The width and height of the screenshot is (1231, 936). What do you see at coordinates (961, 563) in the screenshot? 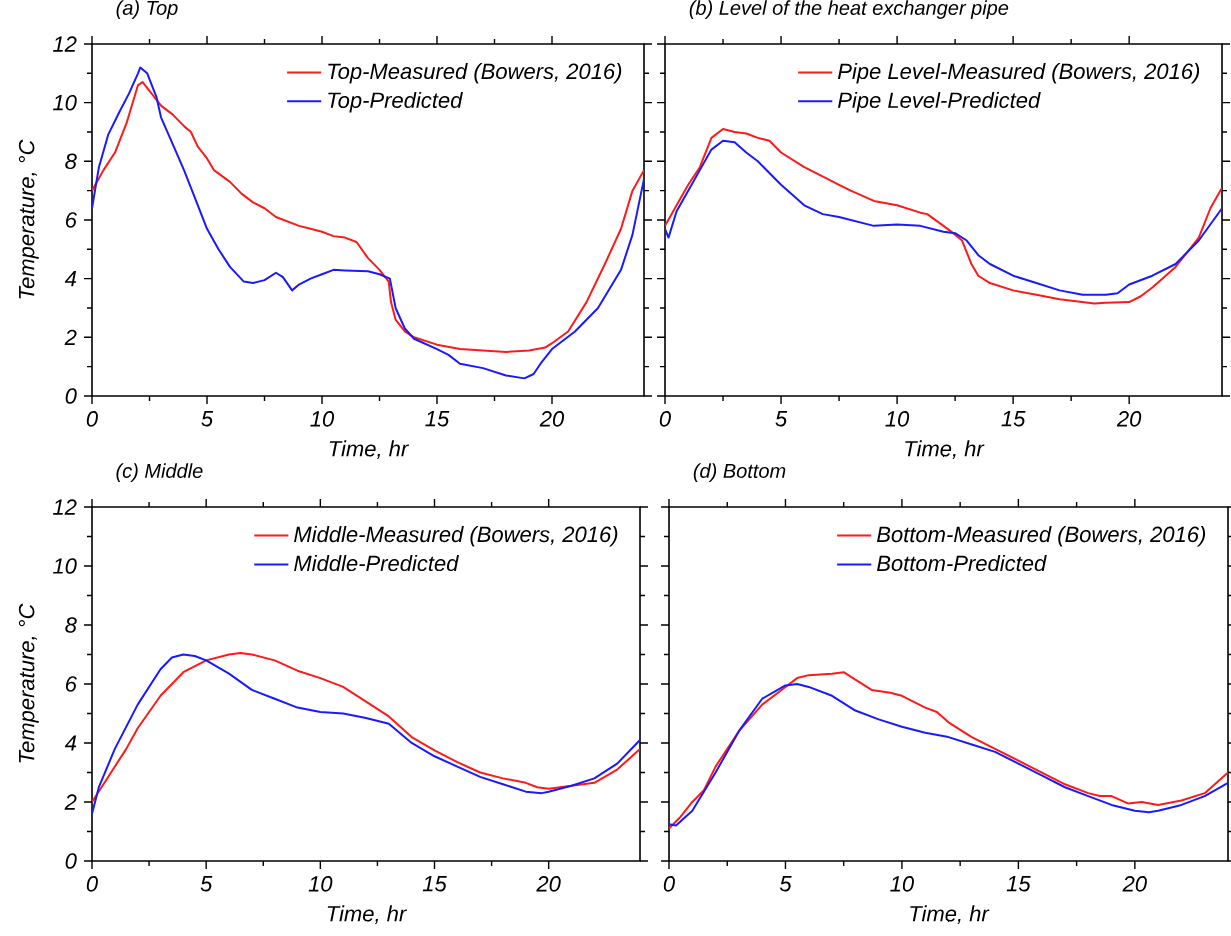
I see `legend-label: Bottom-Predicted` at bounding box center [961, 563].